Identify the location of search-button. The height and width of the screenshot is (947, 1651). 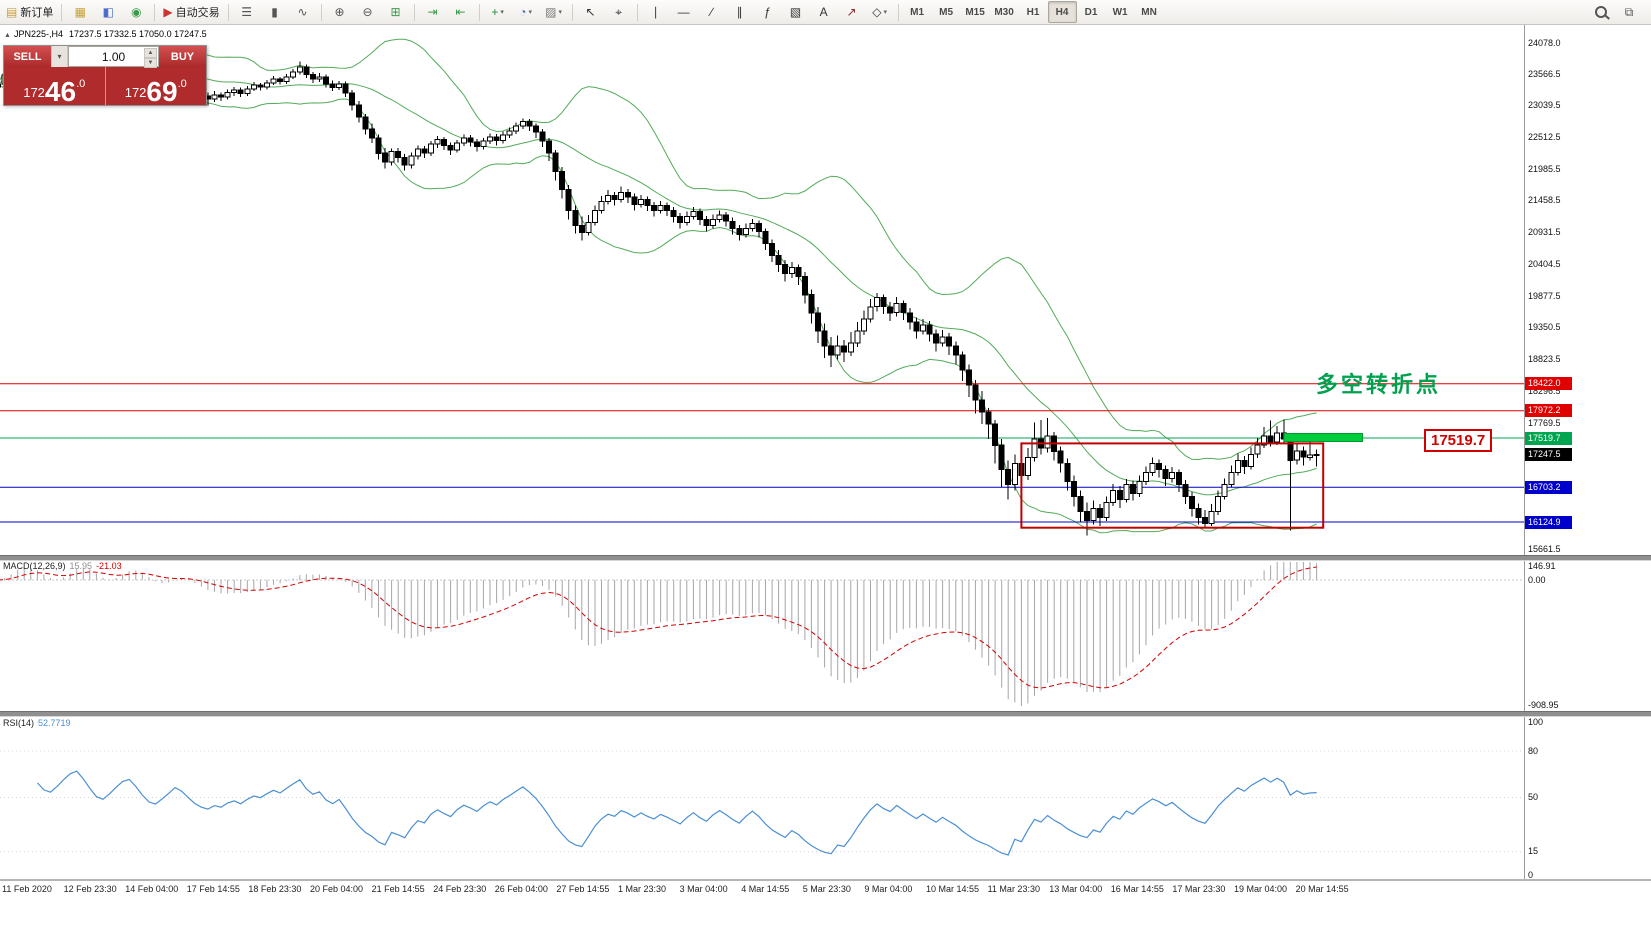
(1601, 12).